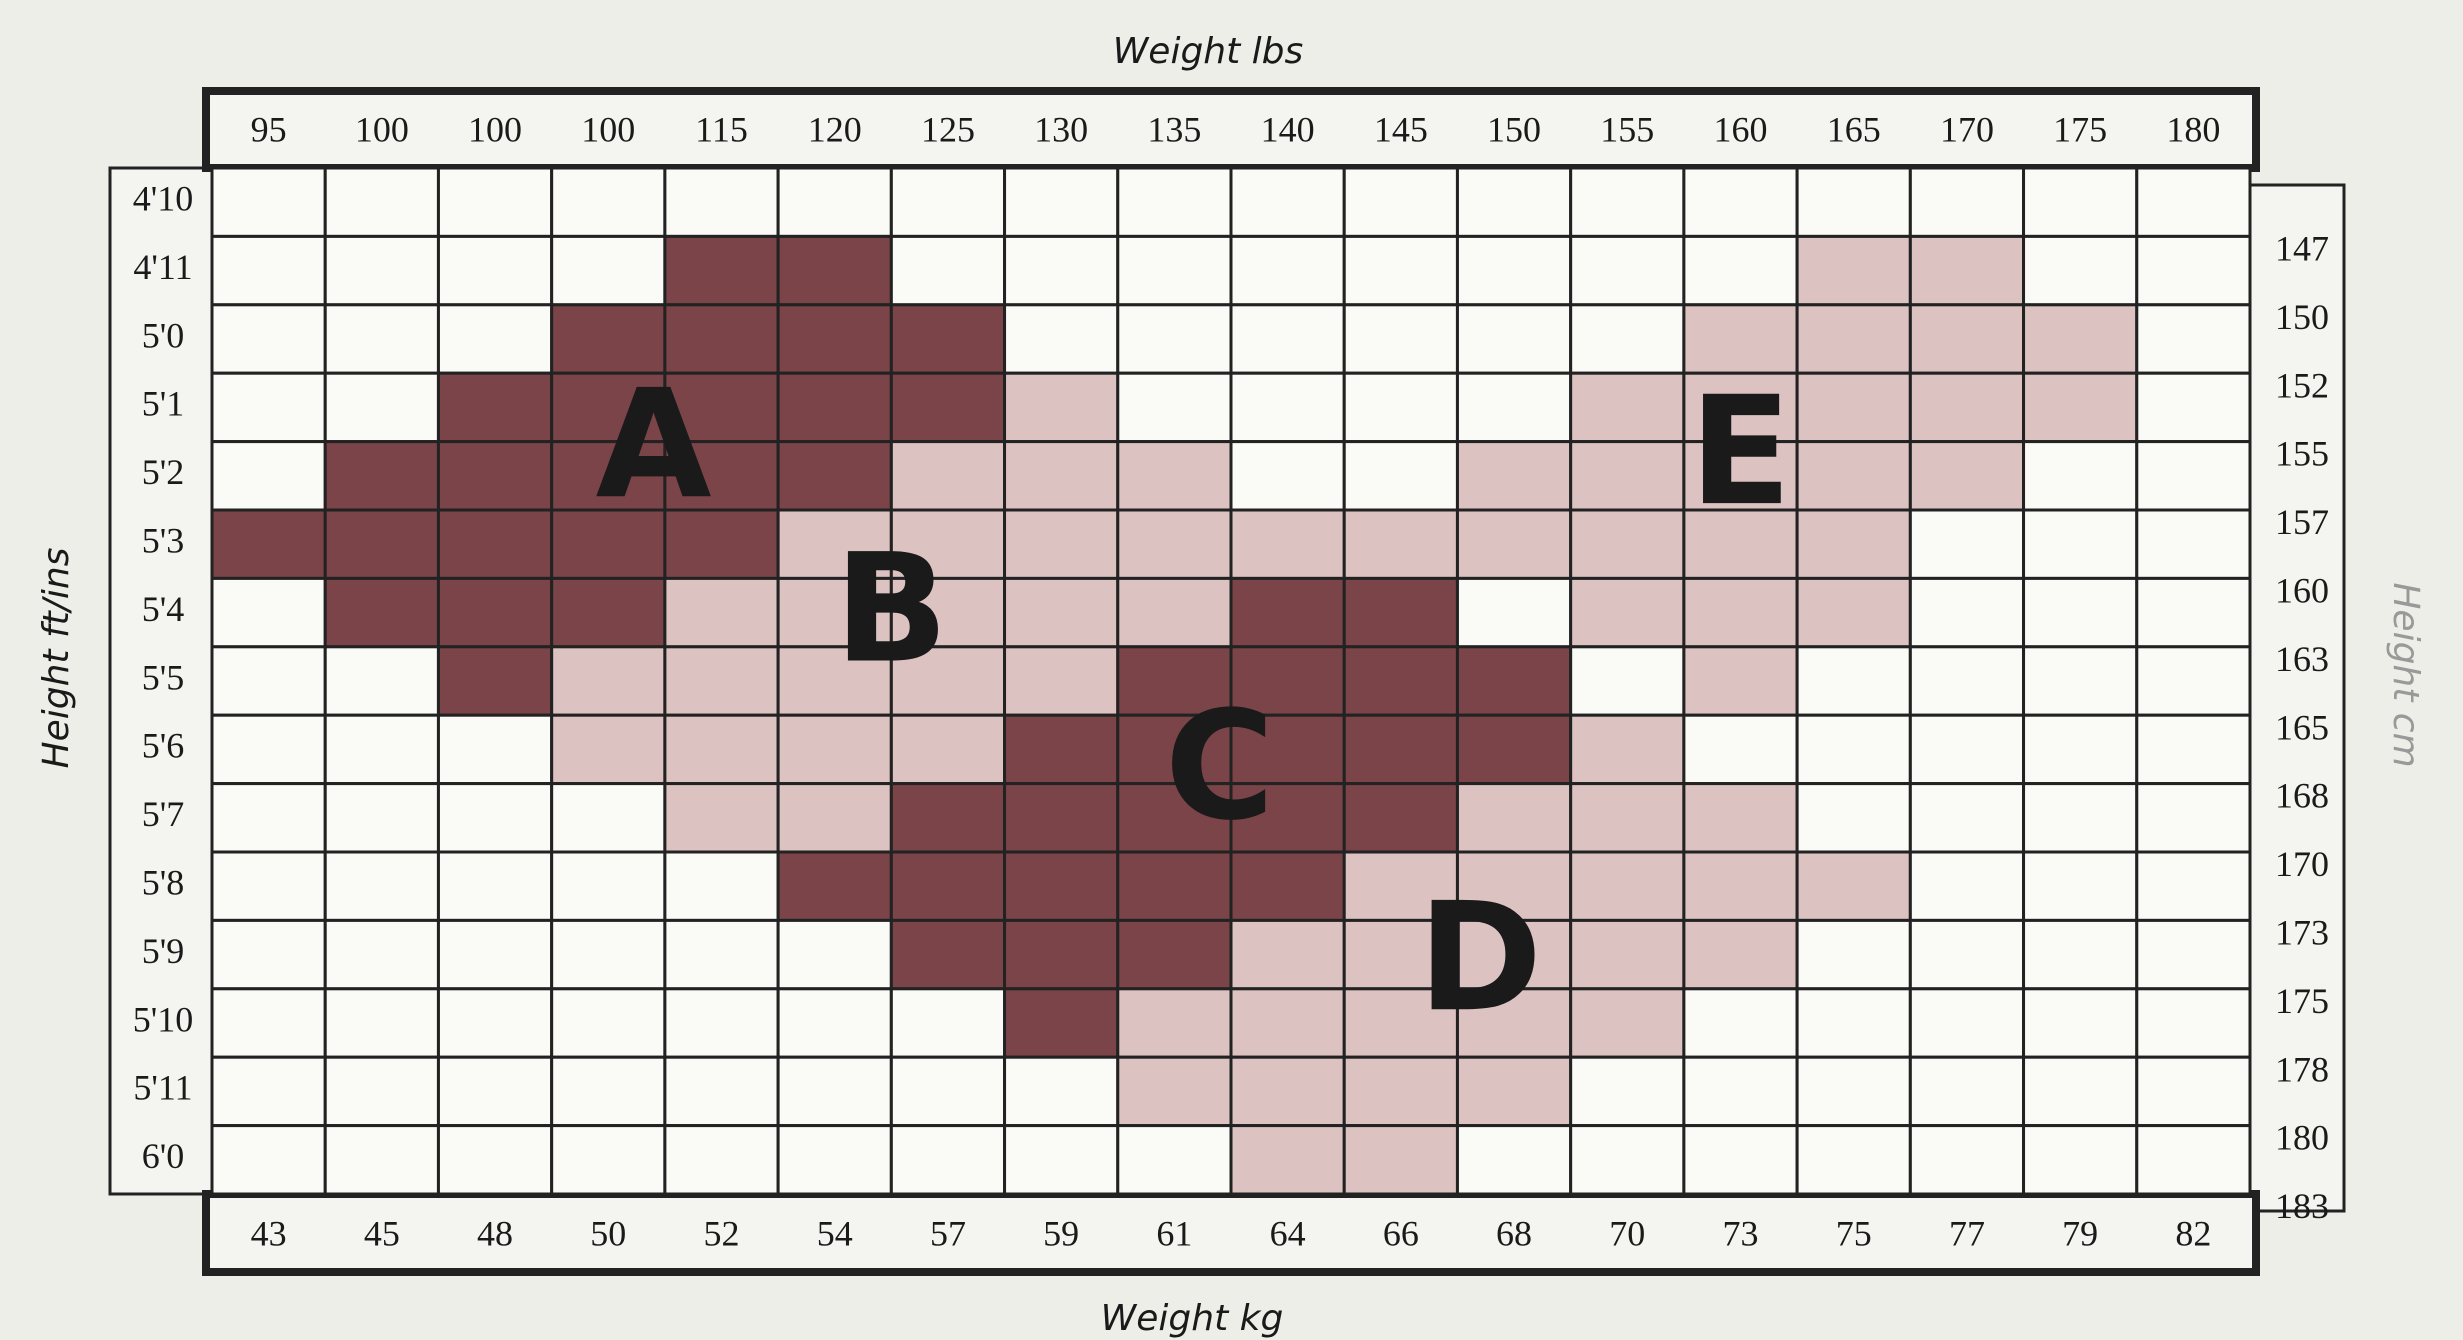 This screenshot has width=2463, height=1340. I want to click on weight-kg-label: 61, so click(1174, 1233).